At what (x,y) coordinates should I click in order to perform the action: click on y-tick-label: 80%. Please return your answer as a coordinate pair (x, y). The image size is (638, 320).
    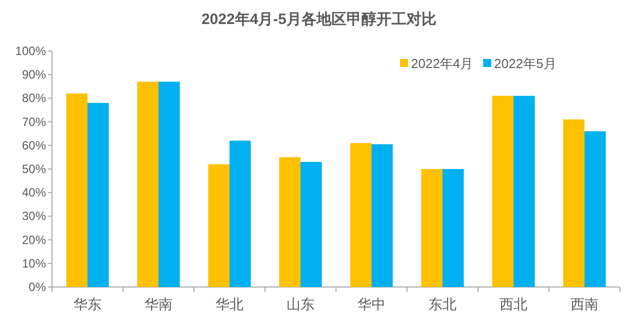
    Looking at the image, I should click on (34, 98).